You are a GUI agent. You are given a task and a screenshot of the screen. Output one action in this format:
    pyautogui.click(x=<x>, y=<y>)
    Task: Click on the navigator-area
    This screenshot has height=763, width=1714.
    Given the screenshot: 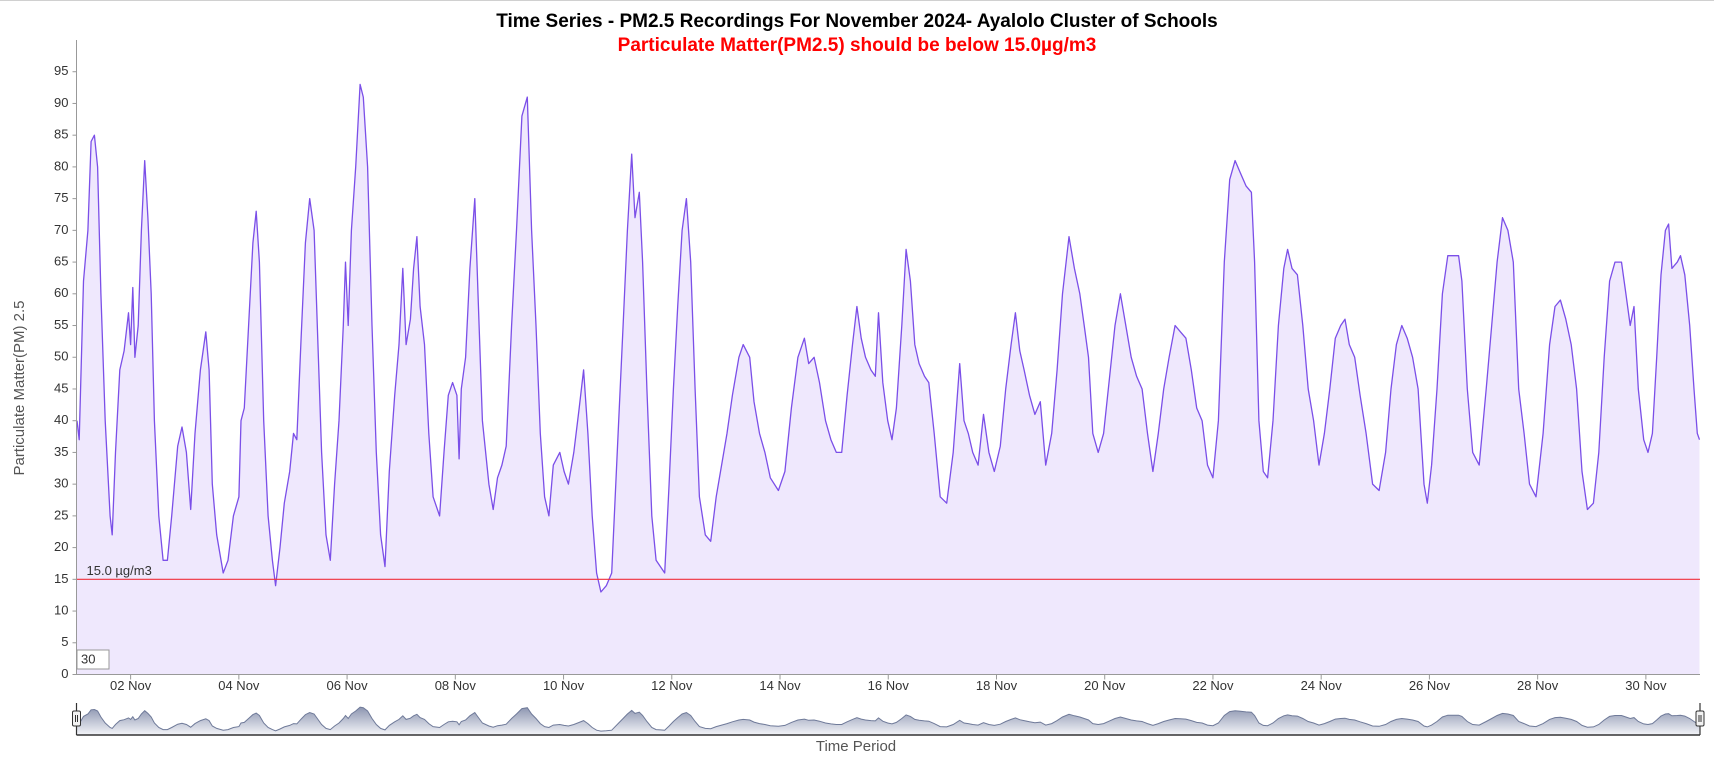 What is the action you would take?
    pyautogui.click(x=888, y=721)
    